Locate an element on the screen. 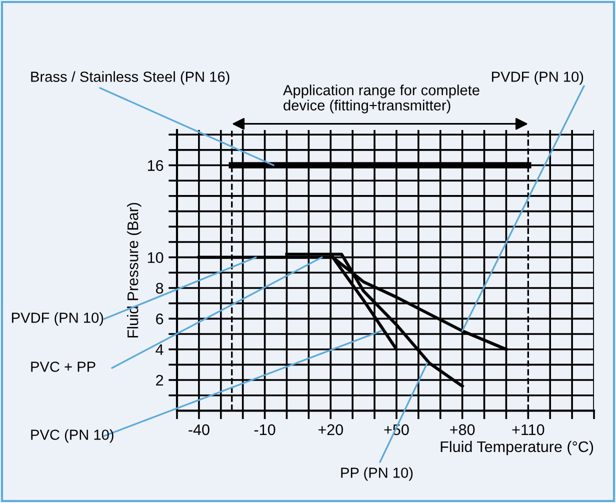  annotation: PVC + PP is located at coordinates (63, 367).